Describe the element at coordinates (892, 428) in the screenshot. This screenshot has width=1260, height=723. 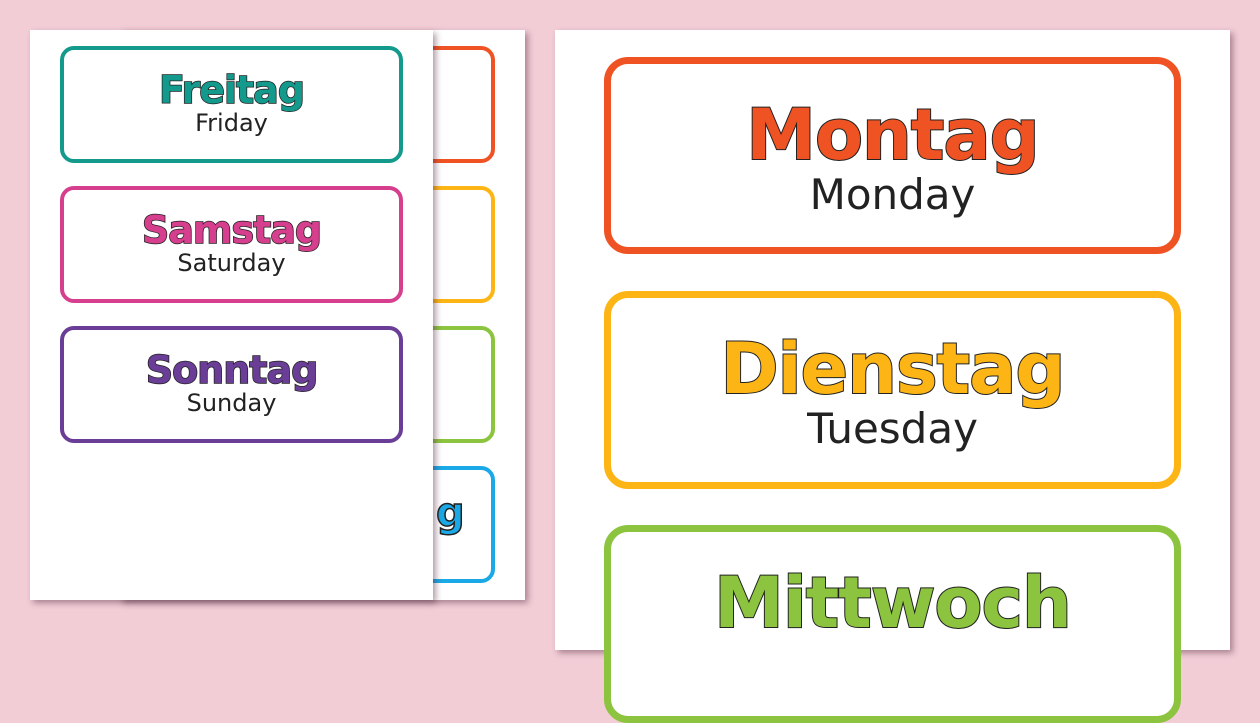
I see `english-day: Tuesday` at that location.